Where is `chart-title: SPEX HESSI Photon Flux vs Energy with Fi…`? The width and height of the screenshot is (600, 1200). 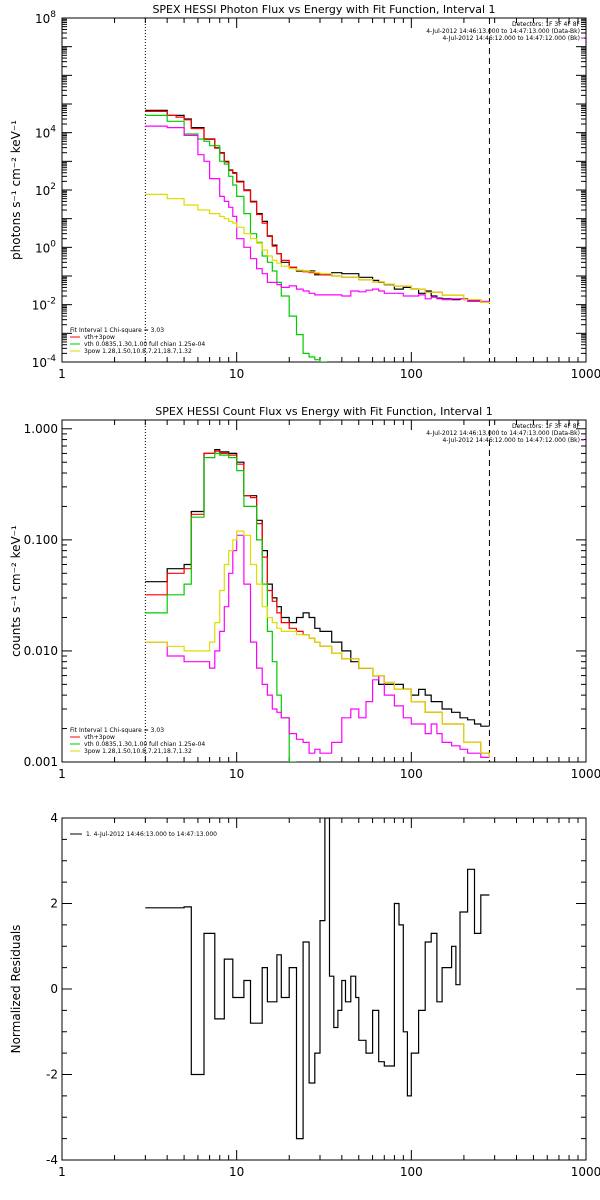 chart-title: SPEX HESSI Photon Flux vs Energy with Fi… is located at coordinates (323, 9).